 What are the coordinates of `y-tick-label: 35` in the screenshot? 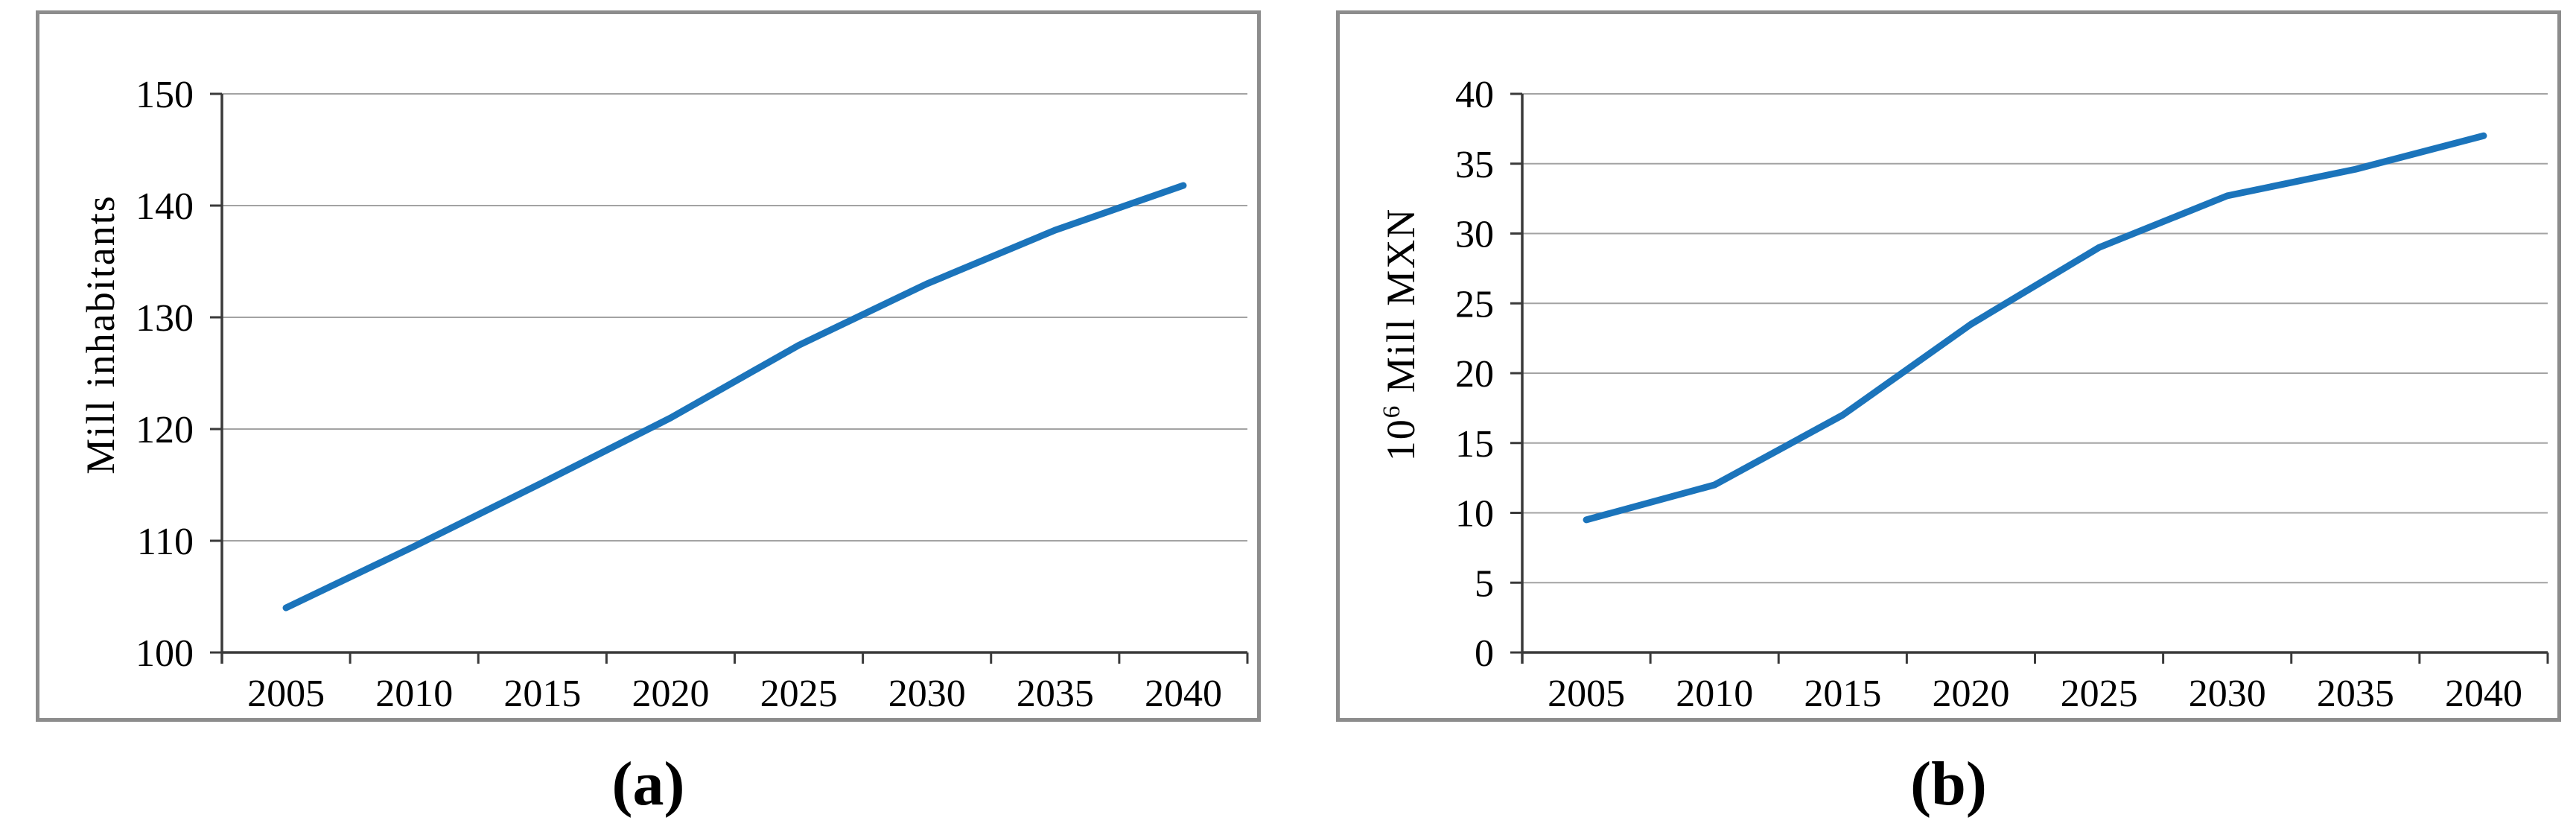 It's located at (1474, 165).